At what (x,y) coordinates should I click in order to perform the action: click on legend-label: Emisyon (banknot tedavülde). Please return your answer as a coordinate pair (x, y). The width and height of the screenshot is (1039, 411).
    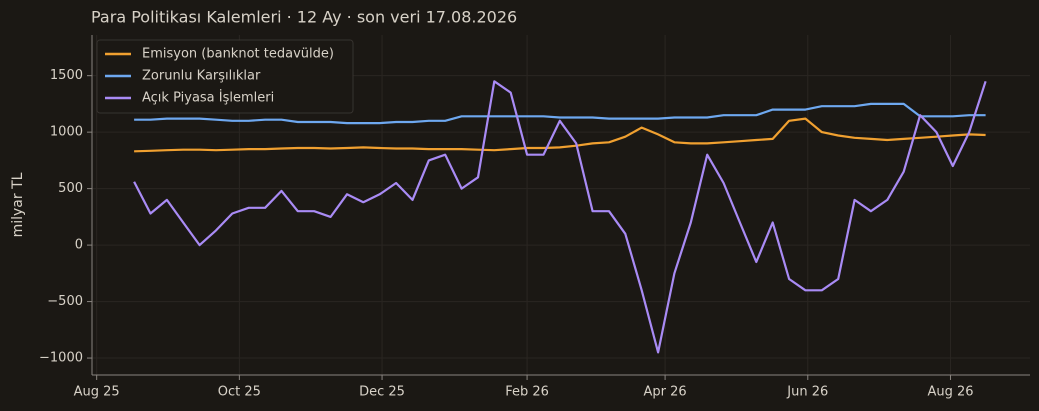
    Looking at the image, I should click on (238, 54).